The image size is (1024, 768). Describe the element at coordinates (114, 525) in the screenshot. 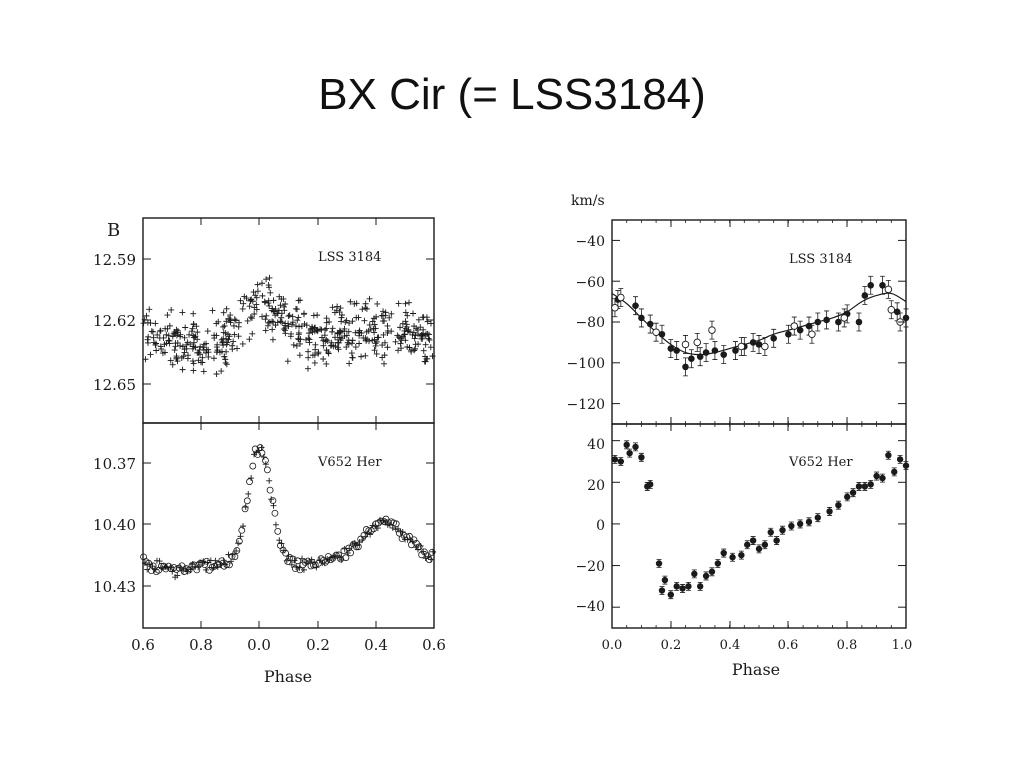

I see `phot-lower-ytick-label: 10.40` at that location.